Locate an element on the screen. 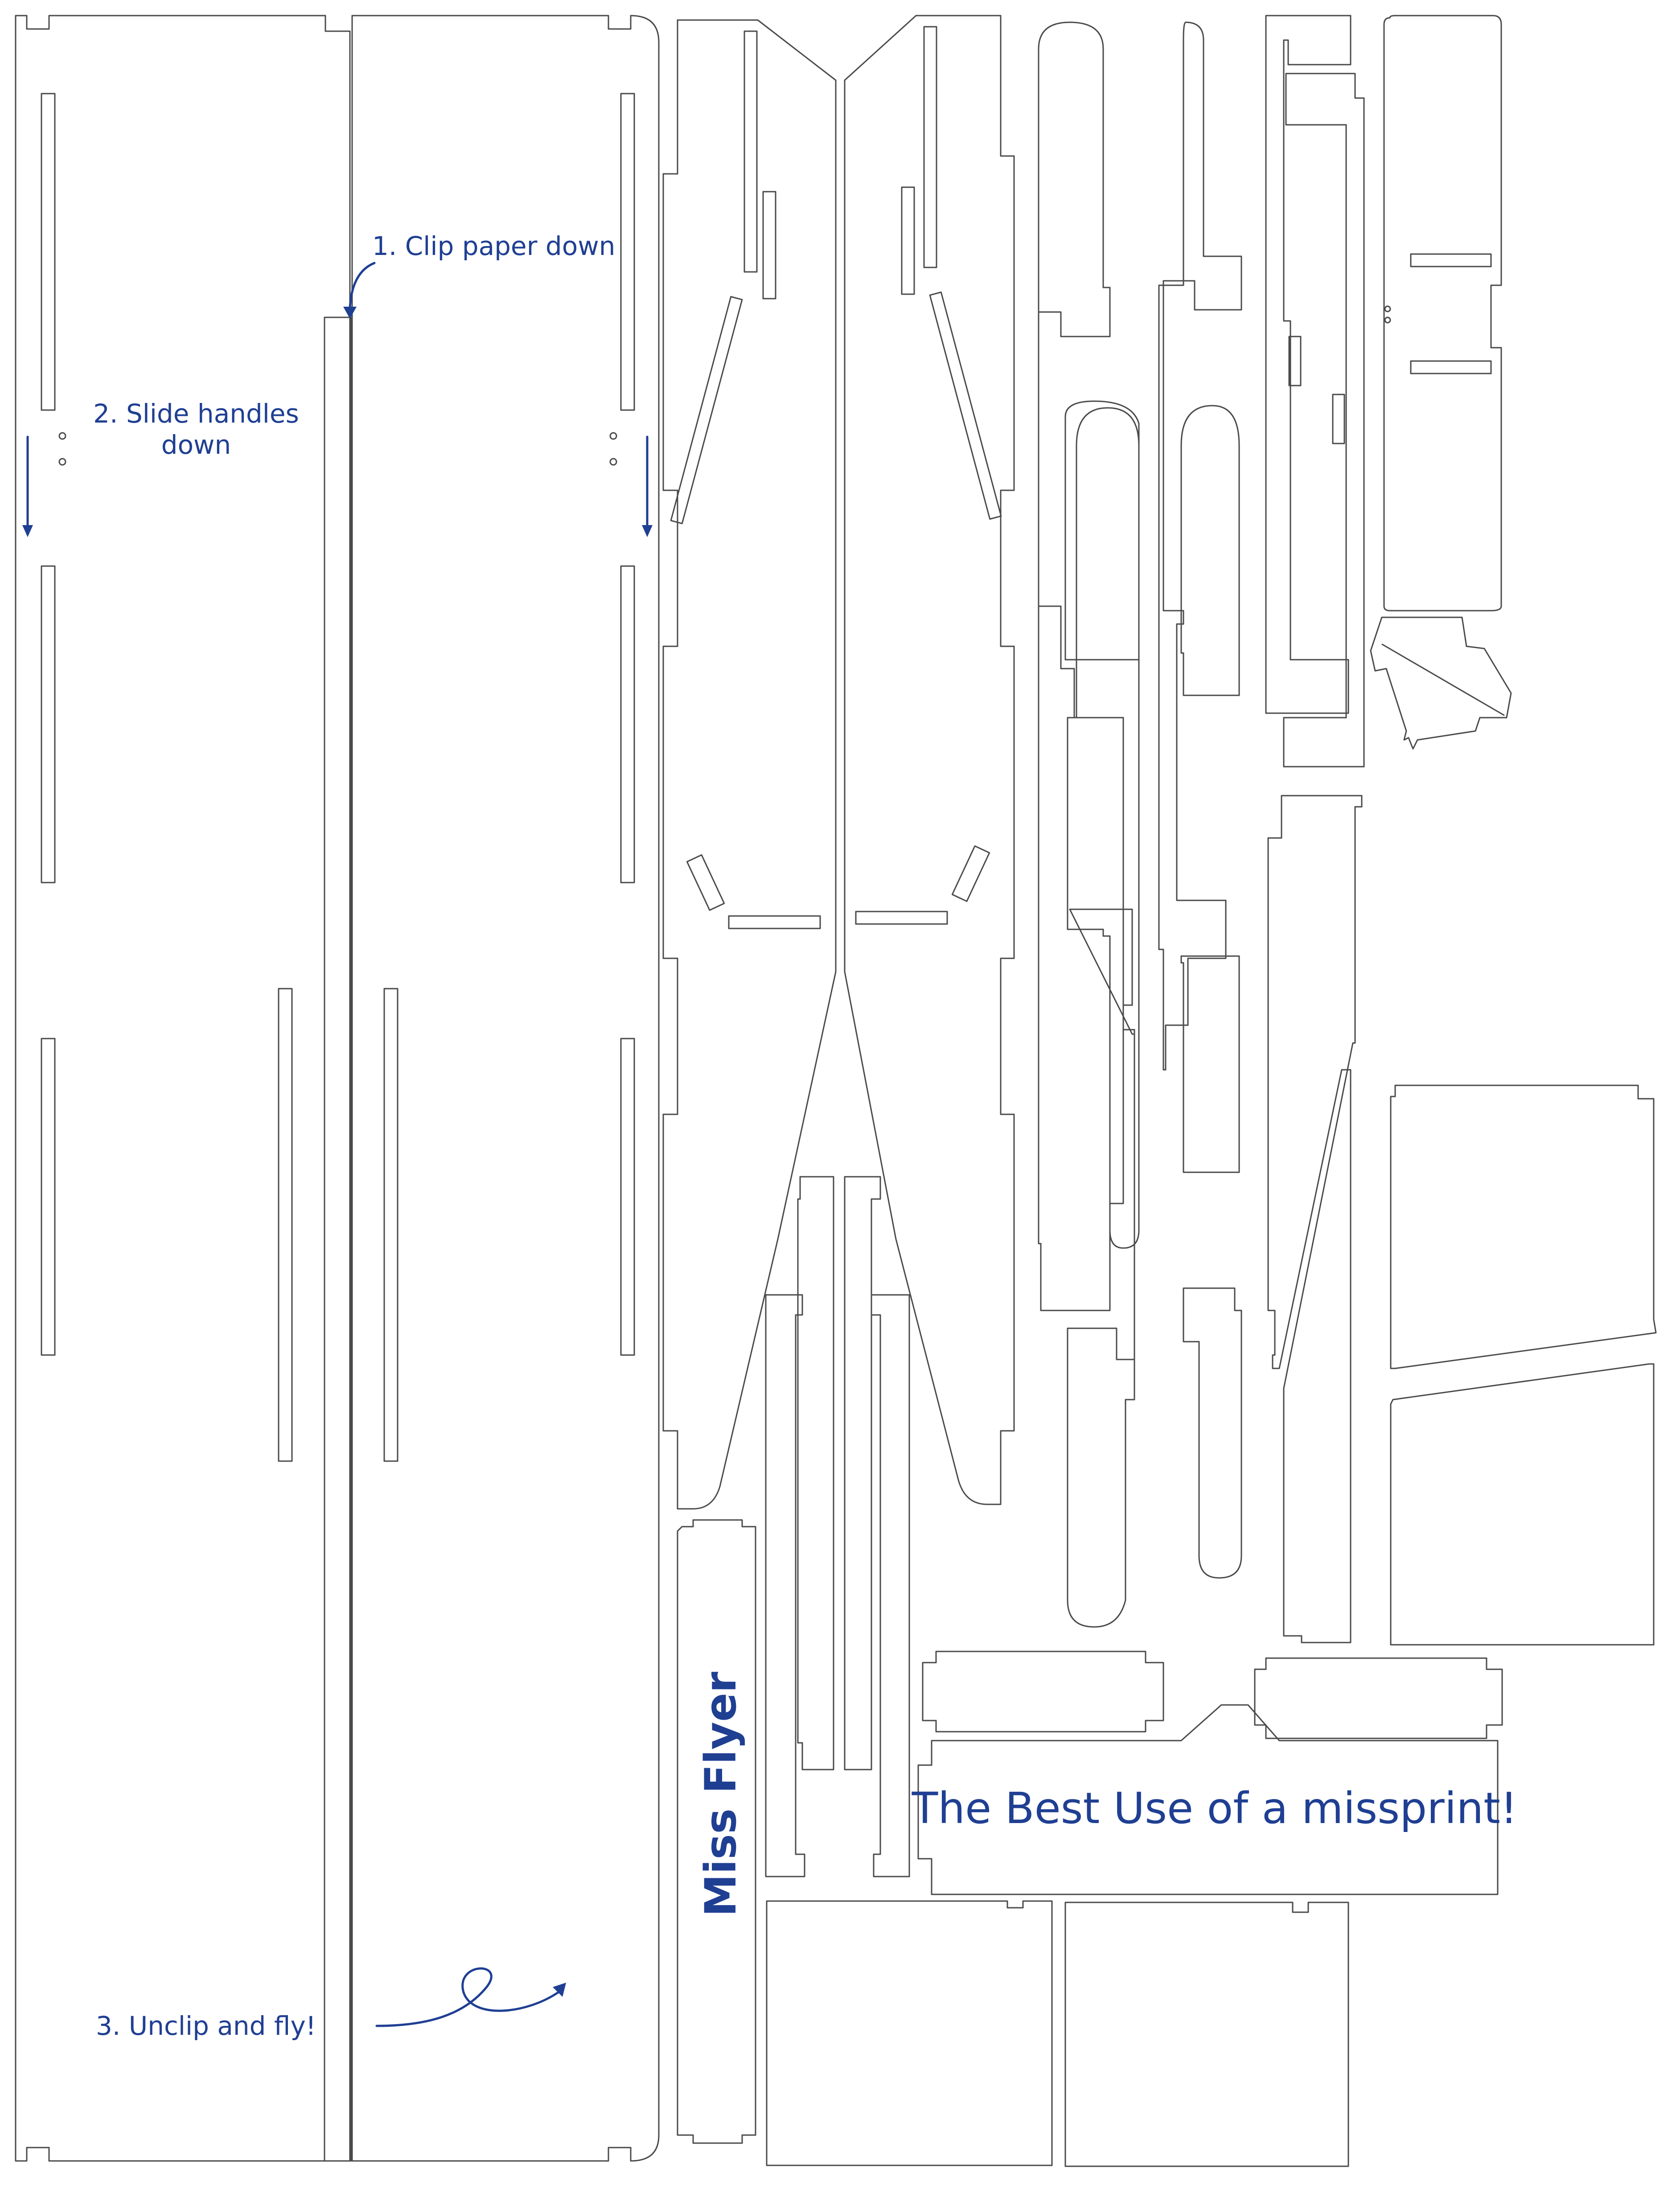 The height and width of the screenshot is (2185, 1680). fly-arrow-head is located at coordinates (559, 1990).